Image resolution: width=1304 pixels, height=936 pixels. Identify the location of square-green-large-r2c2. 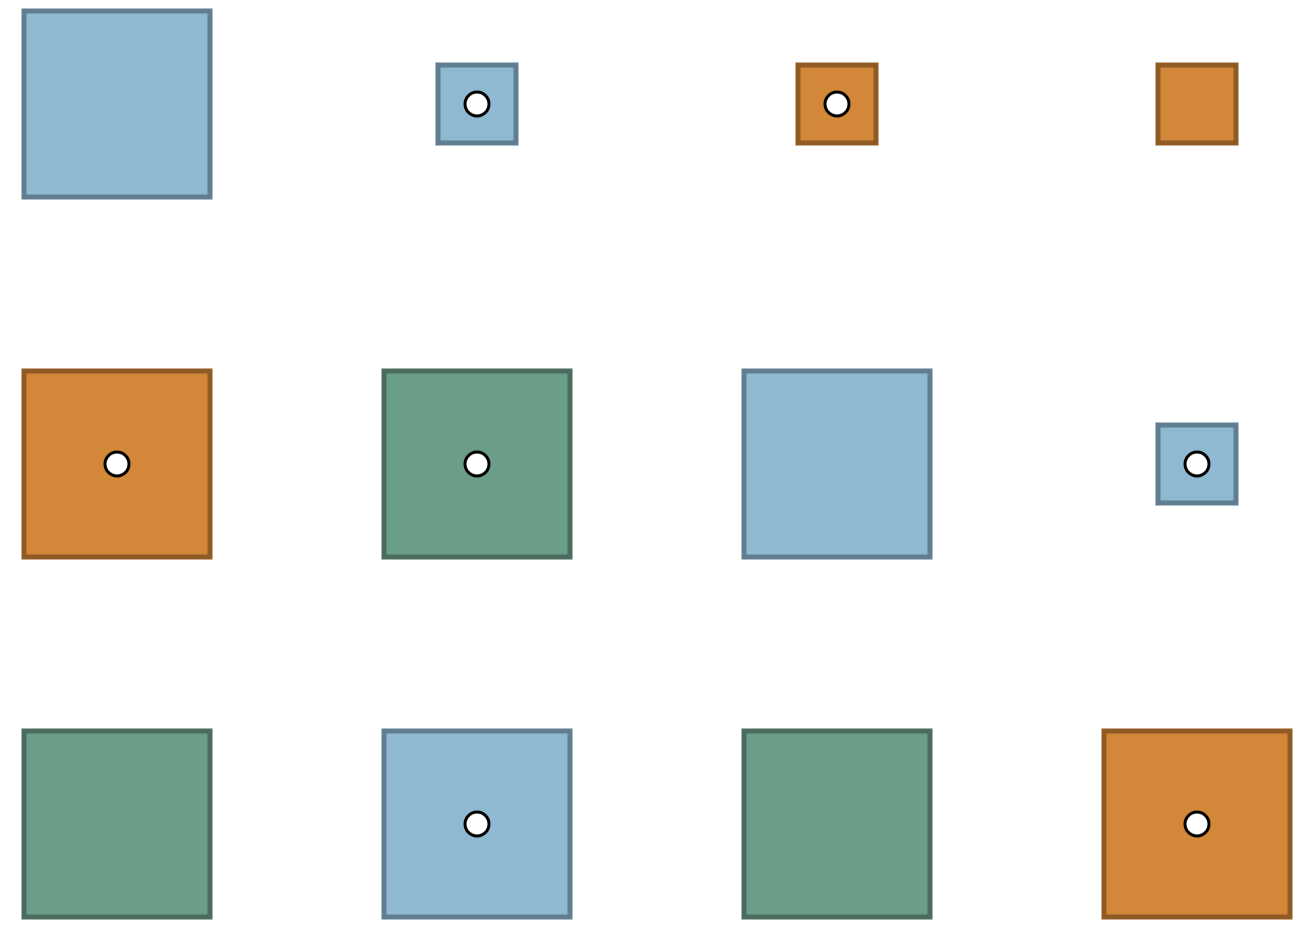
(837, 824).